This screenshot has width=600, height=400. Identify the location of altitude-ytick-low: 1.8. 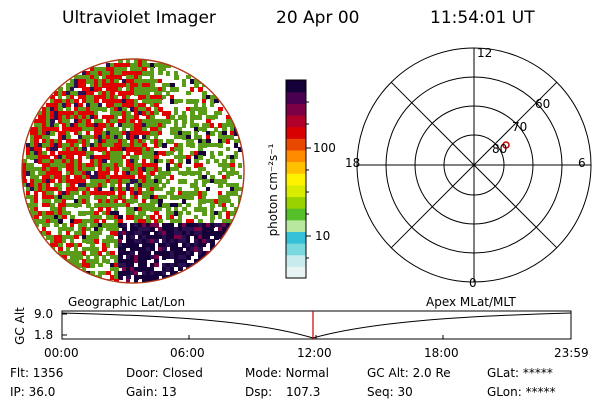
(44, 335).